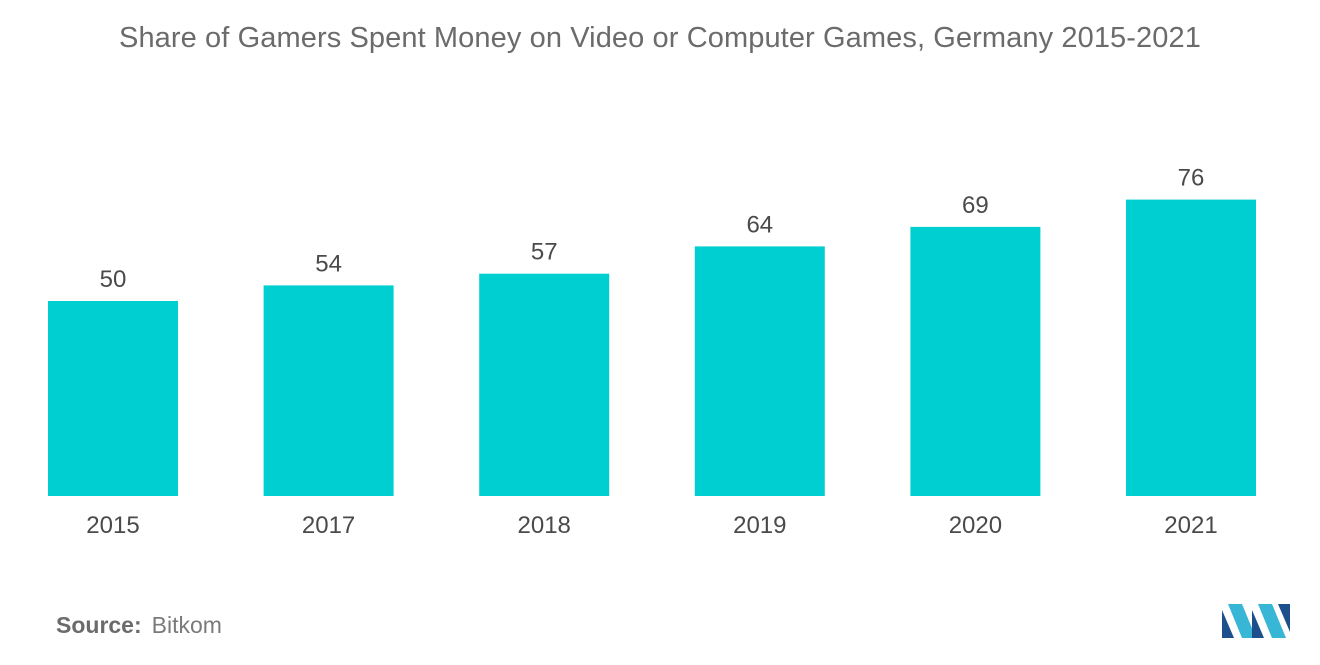  I want to click on bar-2020, so click(975, 361).